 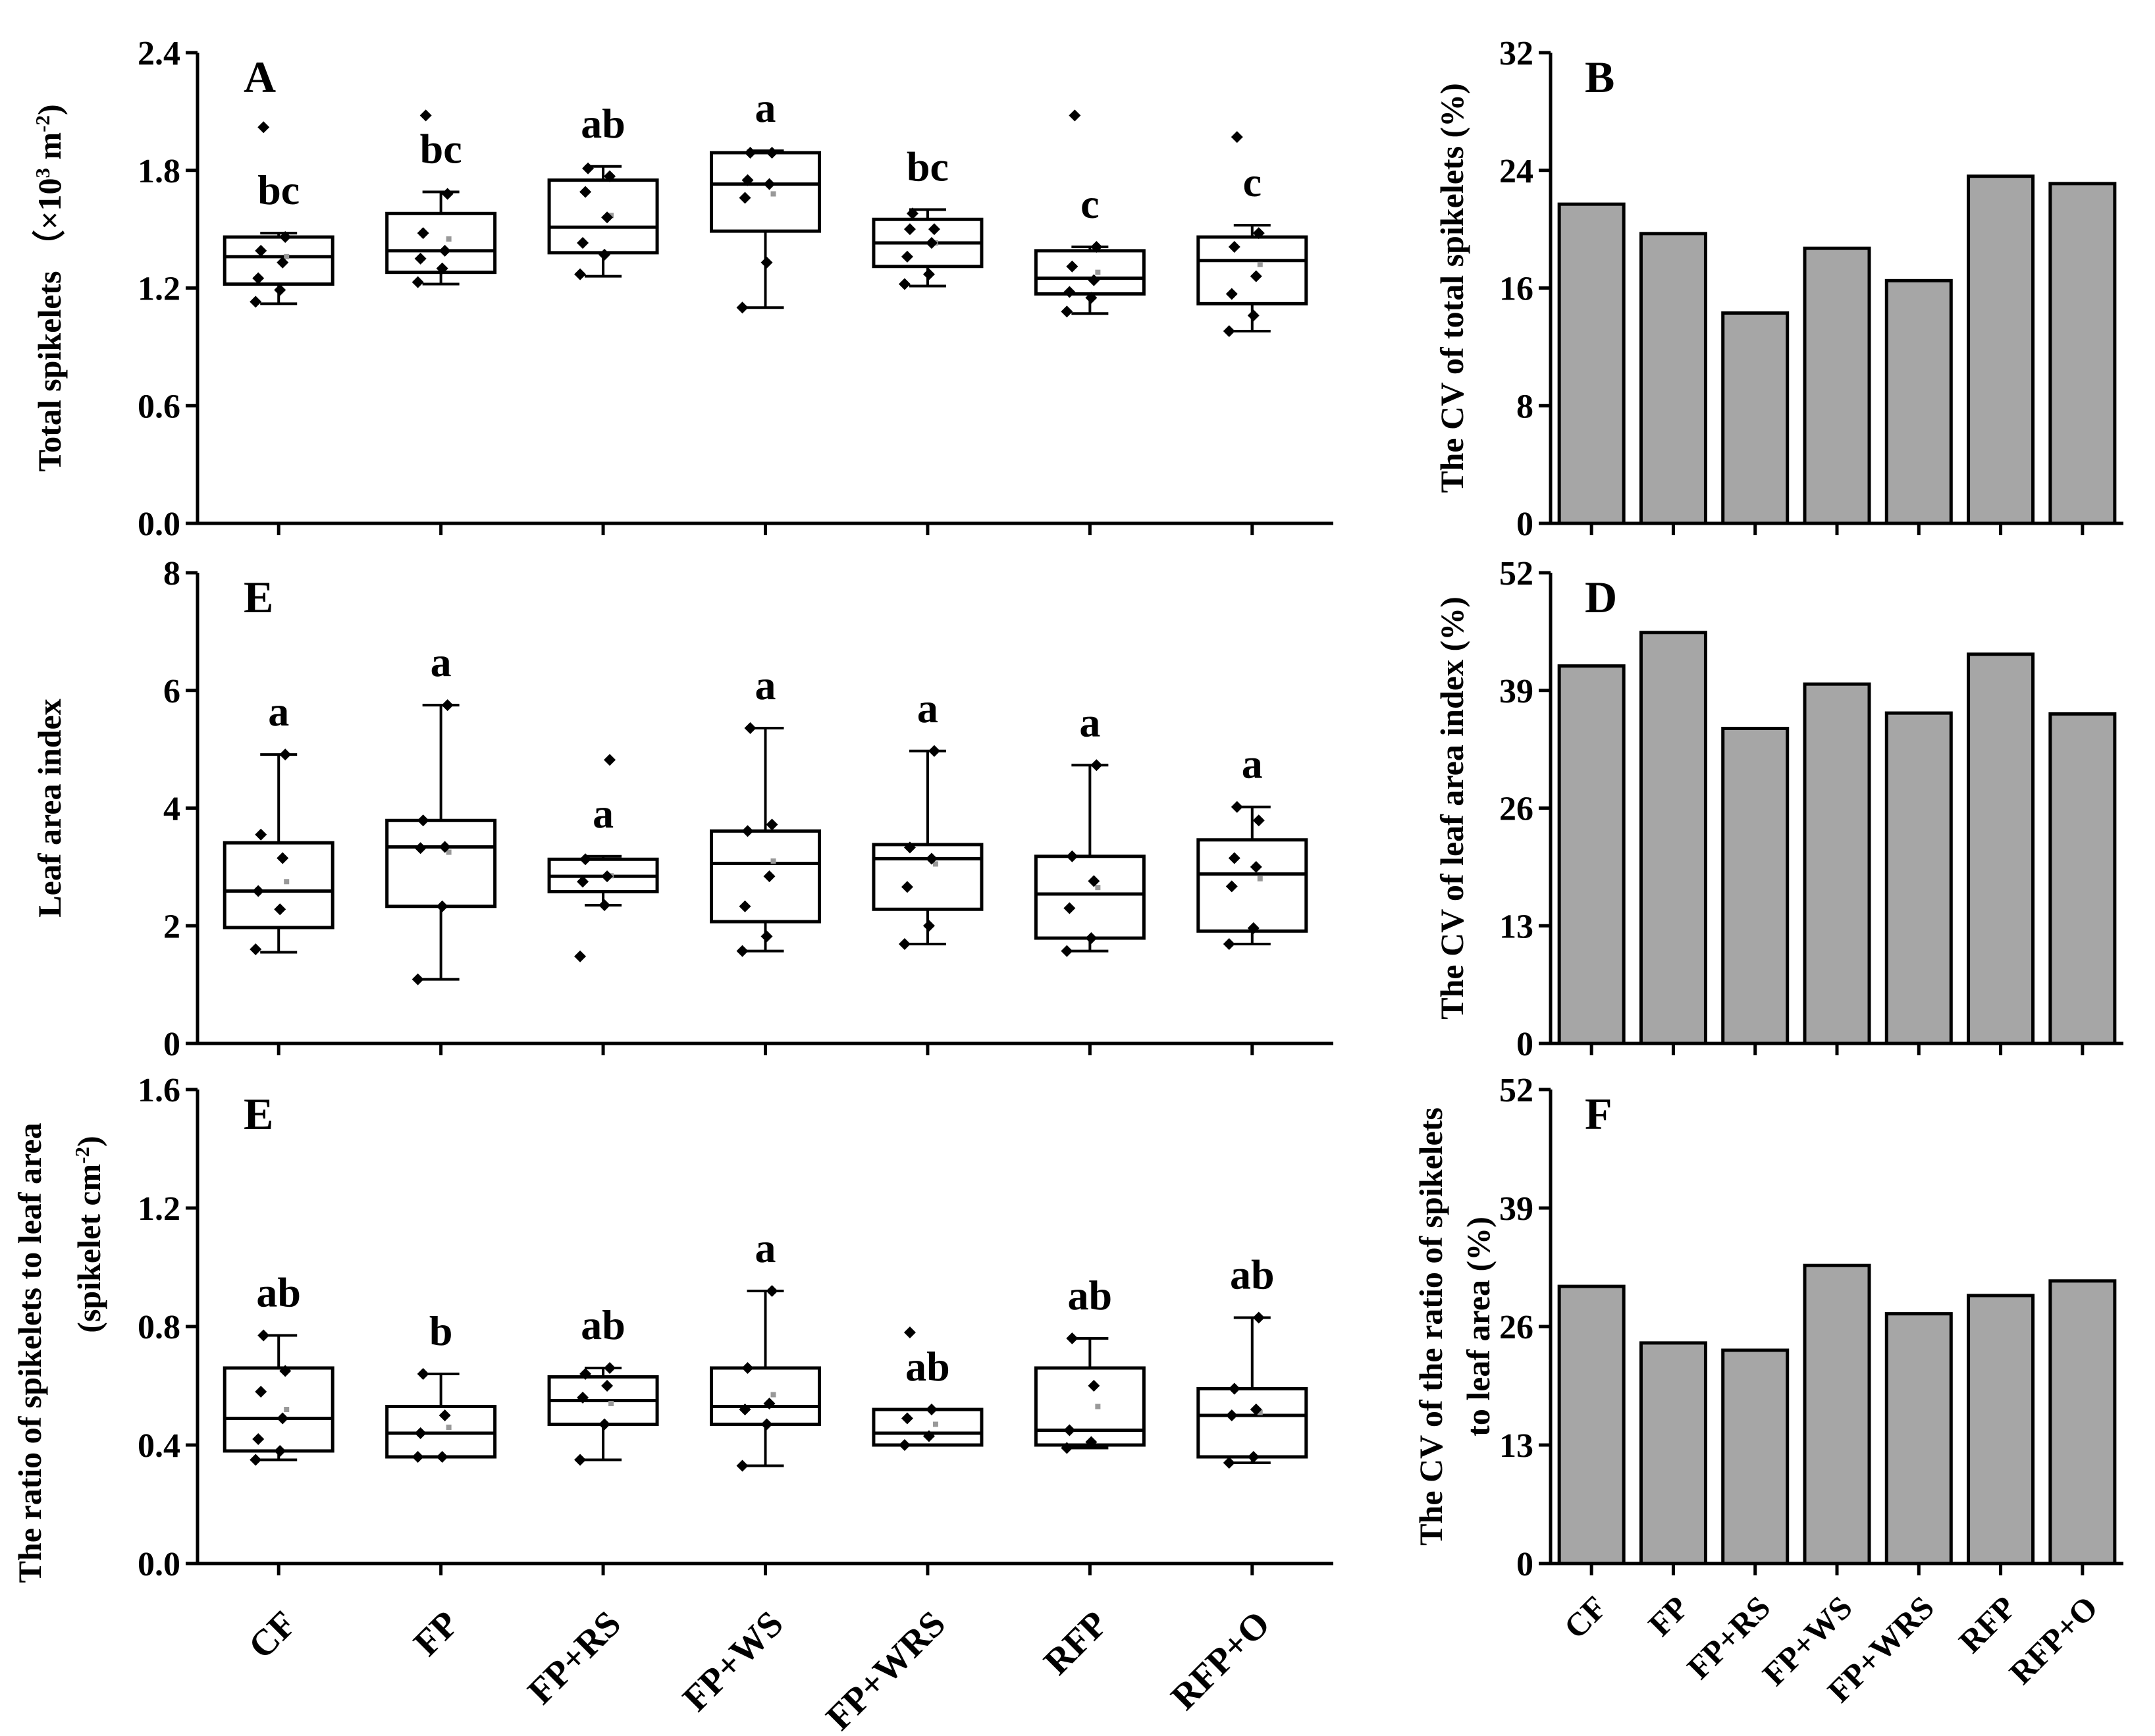 I want to click on y-tick-label: 8, so click(x=171, y=573).